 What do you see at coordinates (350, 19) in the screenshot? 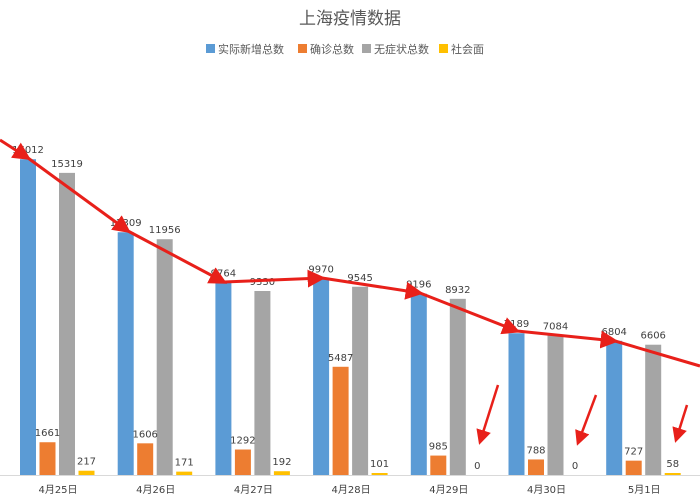
I see `chart-title: 上海疫情数据` at bounding box center [350, 19].